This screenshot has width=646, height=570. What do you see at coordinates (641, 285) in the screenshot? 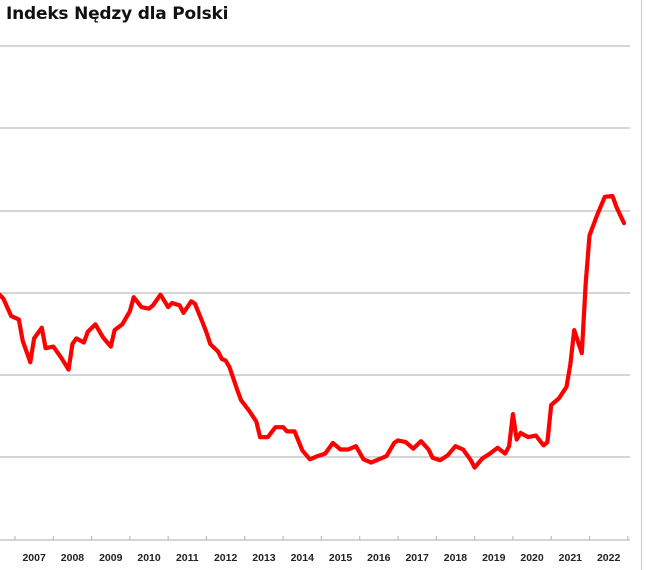
I see `chart-border-right` at bounding box center [641, 285].